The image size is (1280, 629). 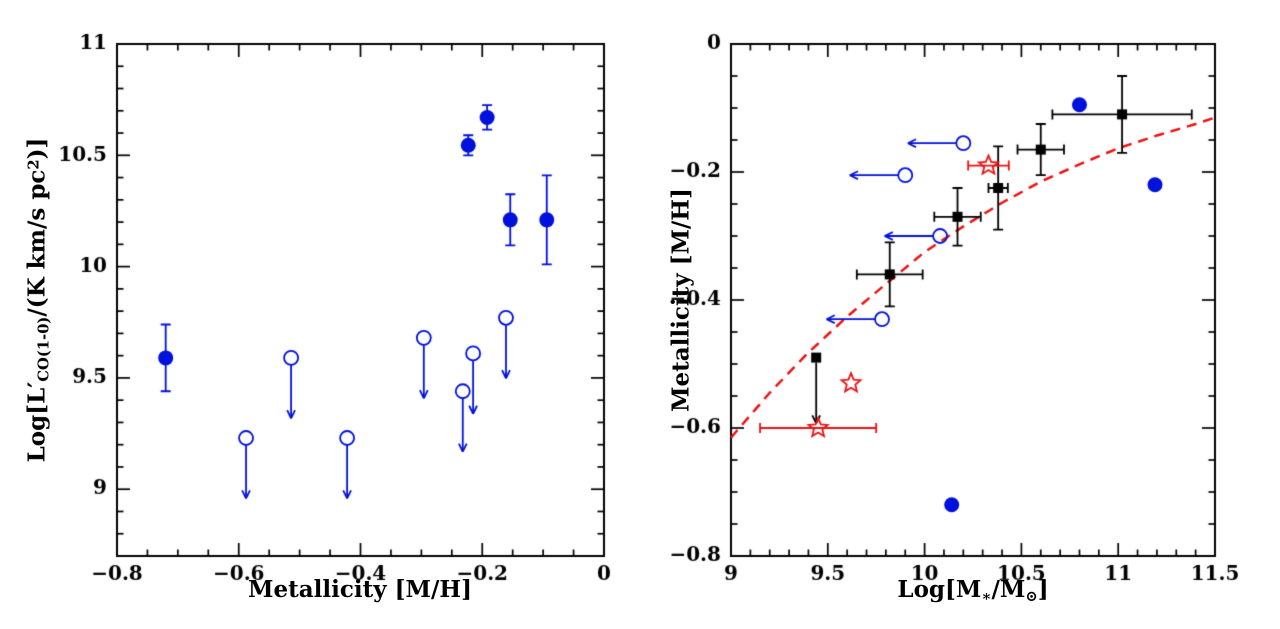 What do you see at coordinates (37, 422) in the screenshot?
I see `label-part: Log[L′` at bounding box center [37, 422].